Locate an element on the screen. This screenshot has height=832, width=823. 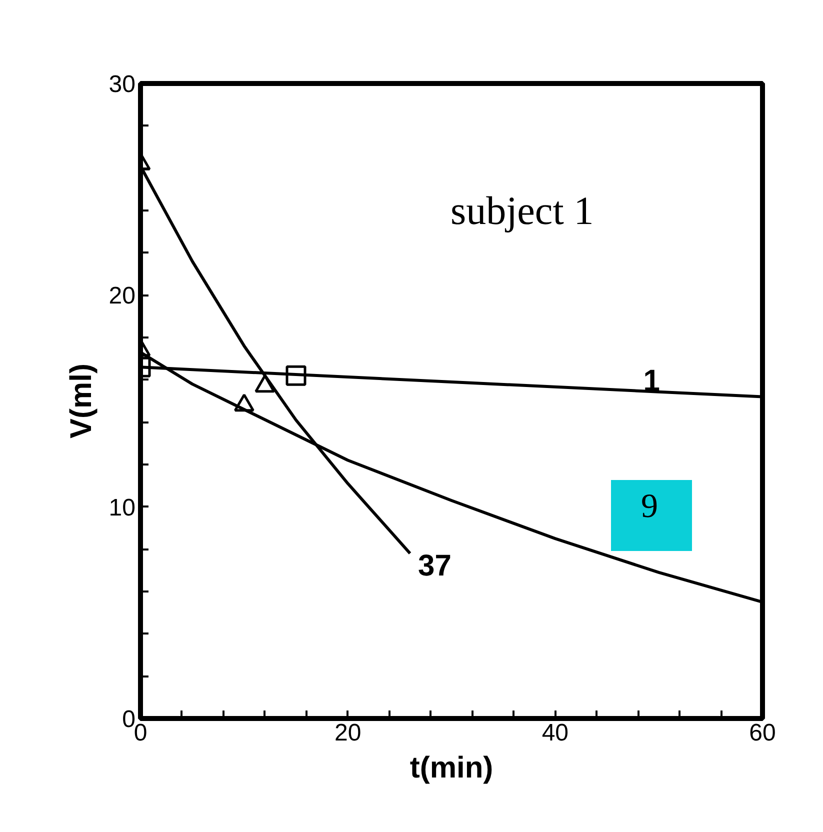
x-axis-title: t(min) is located at coordinates (452, 768).